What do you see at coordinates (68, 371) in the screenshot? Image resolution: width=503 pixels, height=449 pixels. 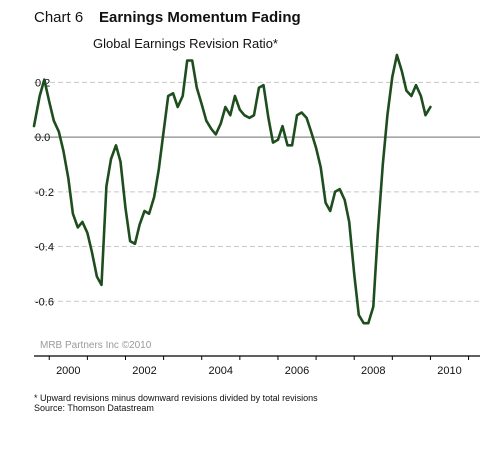 I see `x-tick-label: 2000` at bounding box center [68, 371].